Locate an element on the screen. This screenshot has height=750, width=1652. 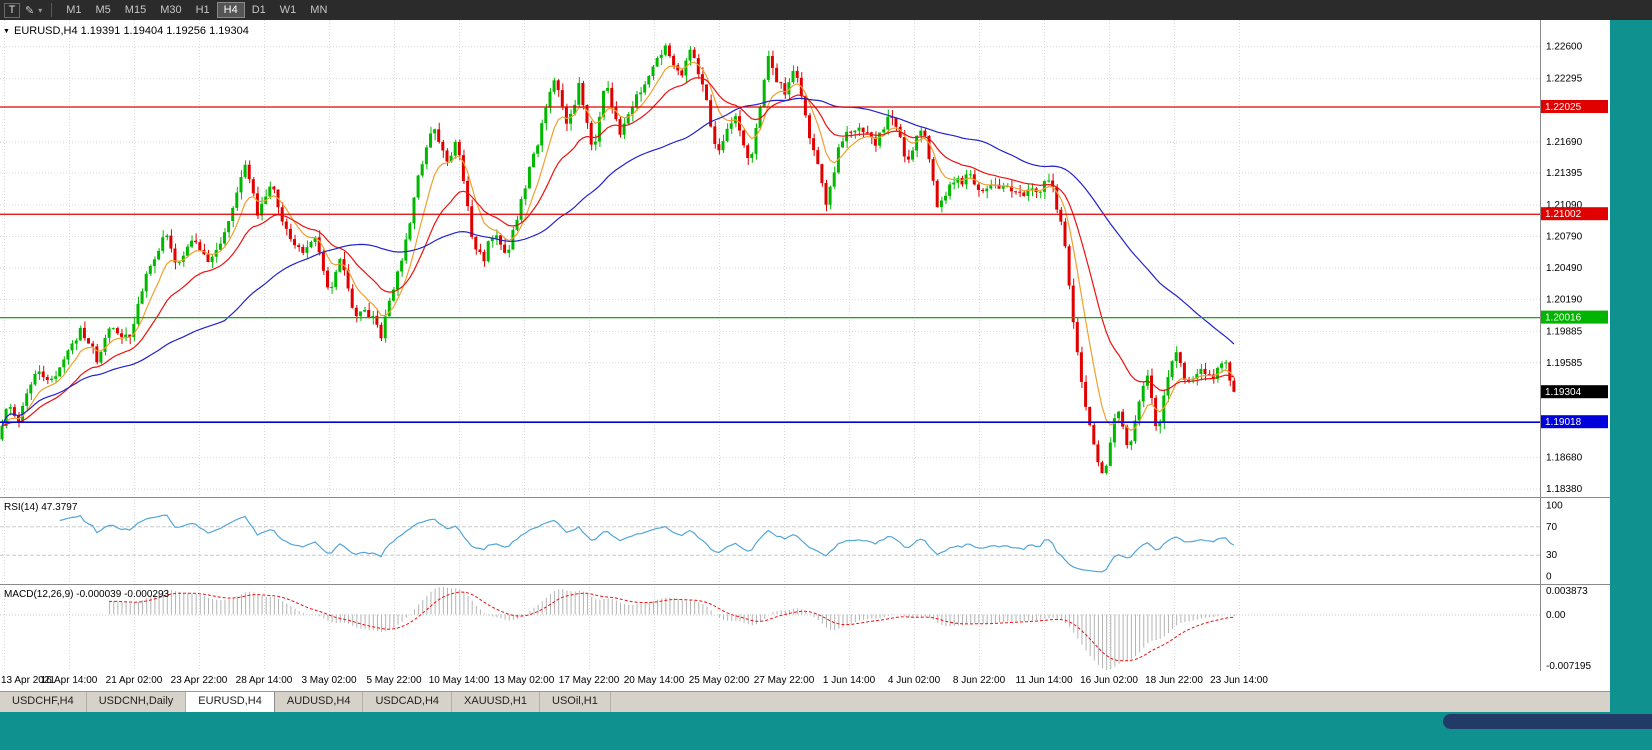
tab-eurusd-h4: EURUSD,H4 is located at coordinates (230, 702).